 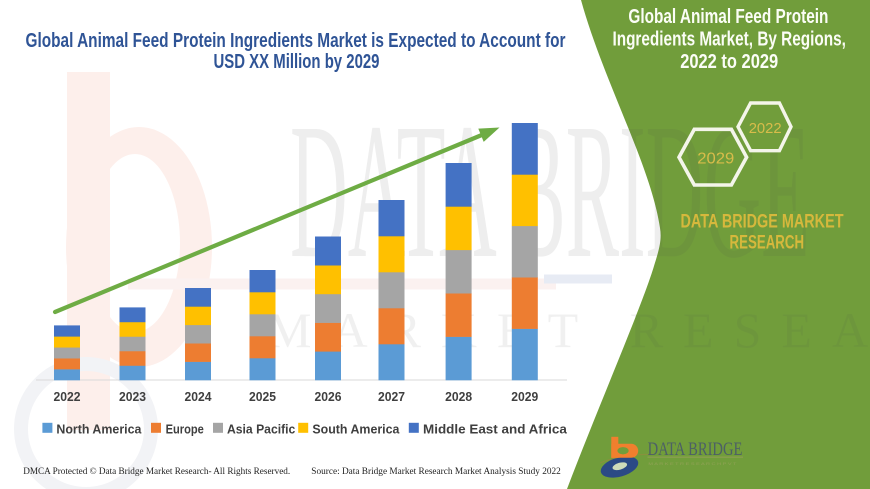 What do you see at coordinates (762, 221) in the screenshot?
I see `svg-text: DATA BRIDGE MARKET` at bounding box center [762, 221].